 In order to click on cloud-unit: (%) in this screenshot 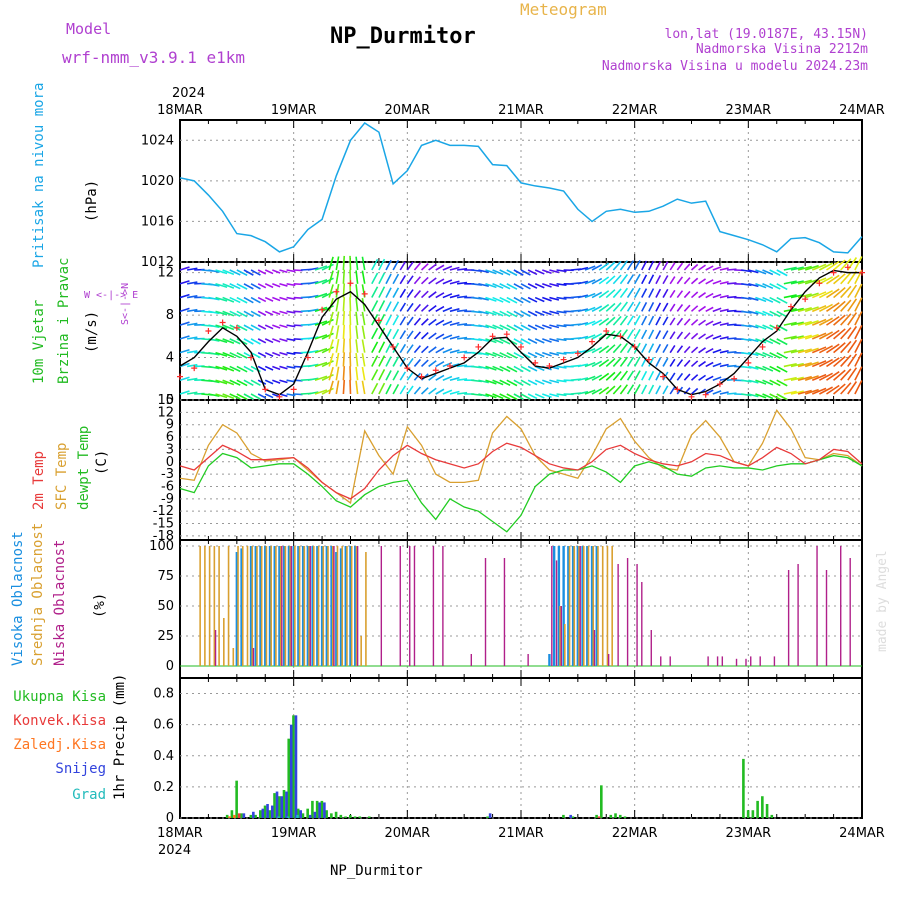, I will do `click(100, 605)`.